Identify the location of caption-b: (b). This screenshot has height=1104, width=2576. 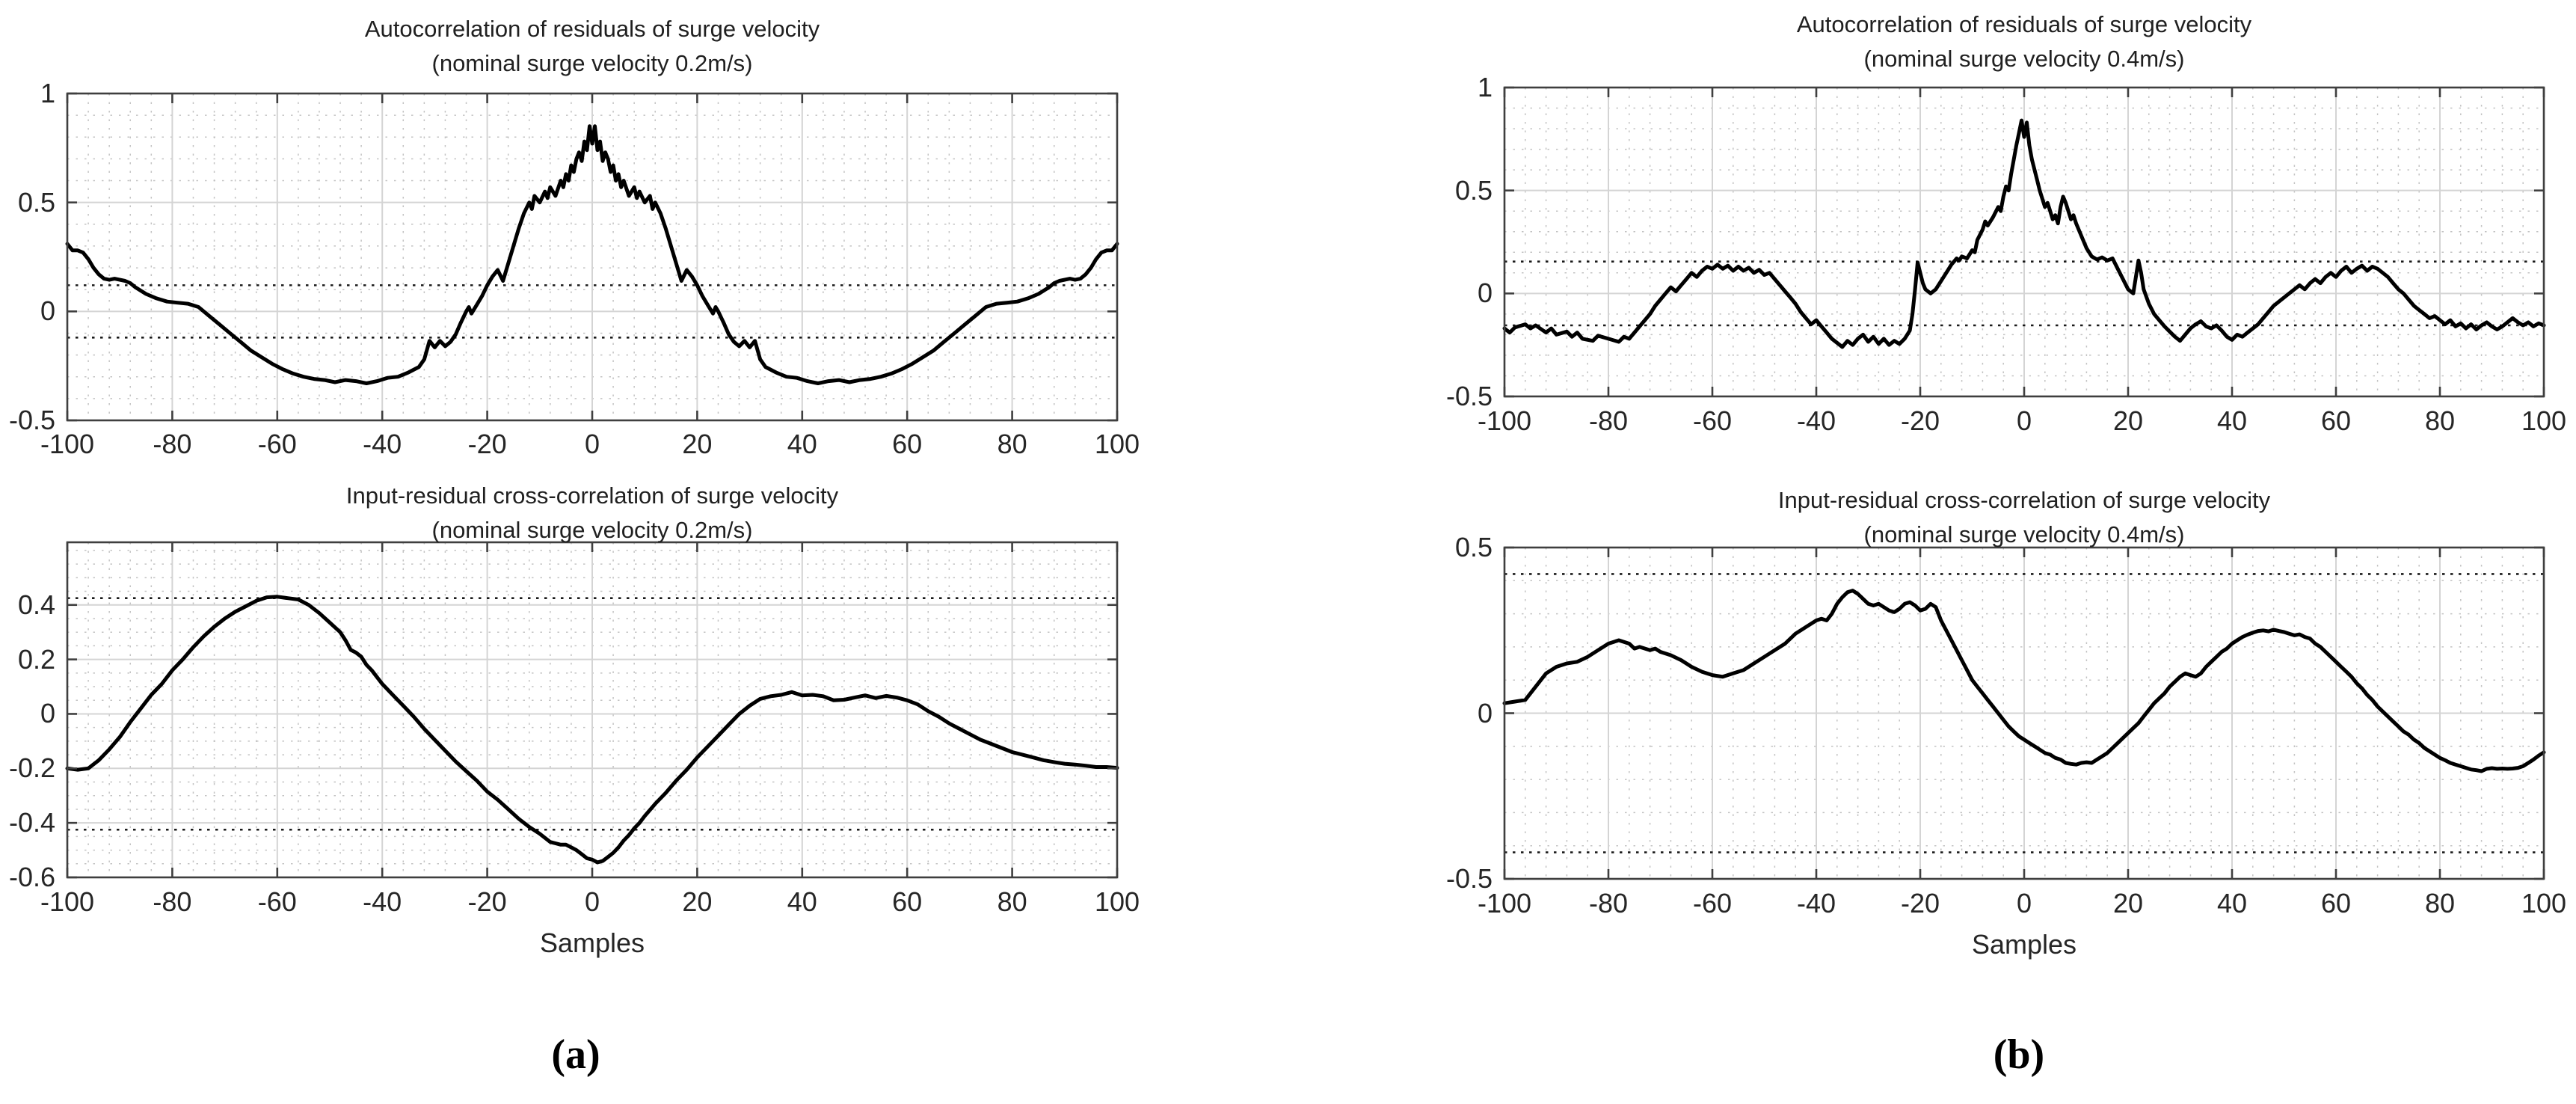
(2019, 1054).